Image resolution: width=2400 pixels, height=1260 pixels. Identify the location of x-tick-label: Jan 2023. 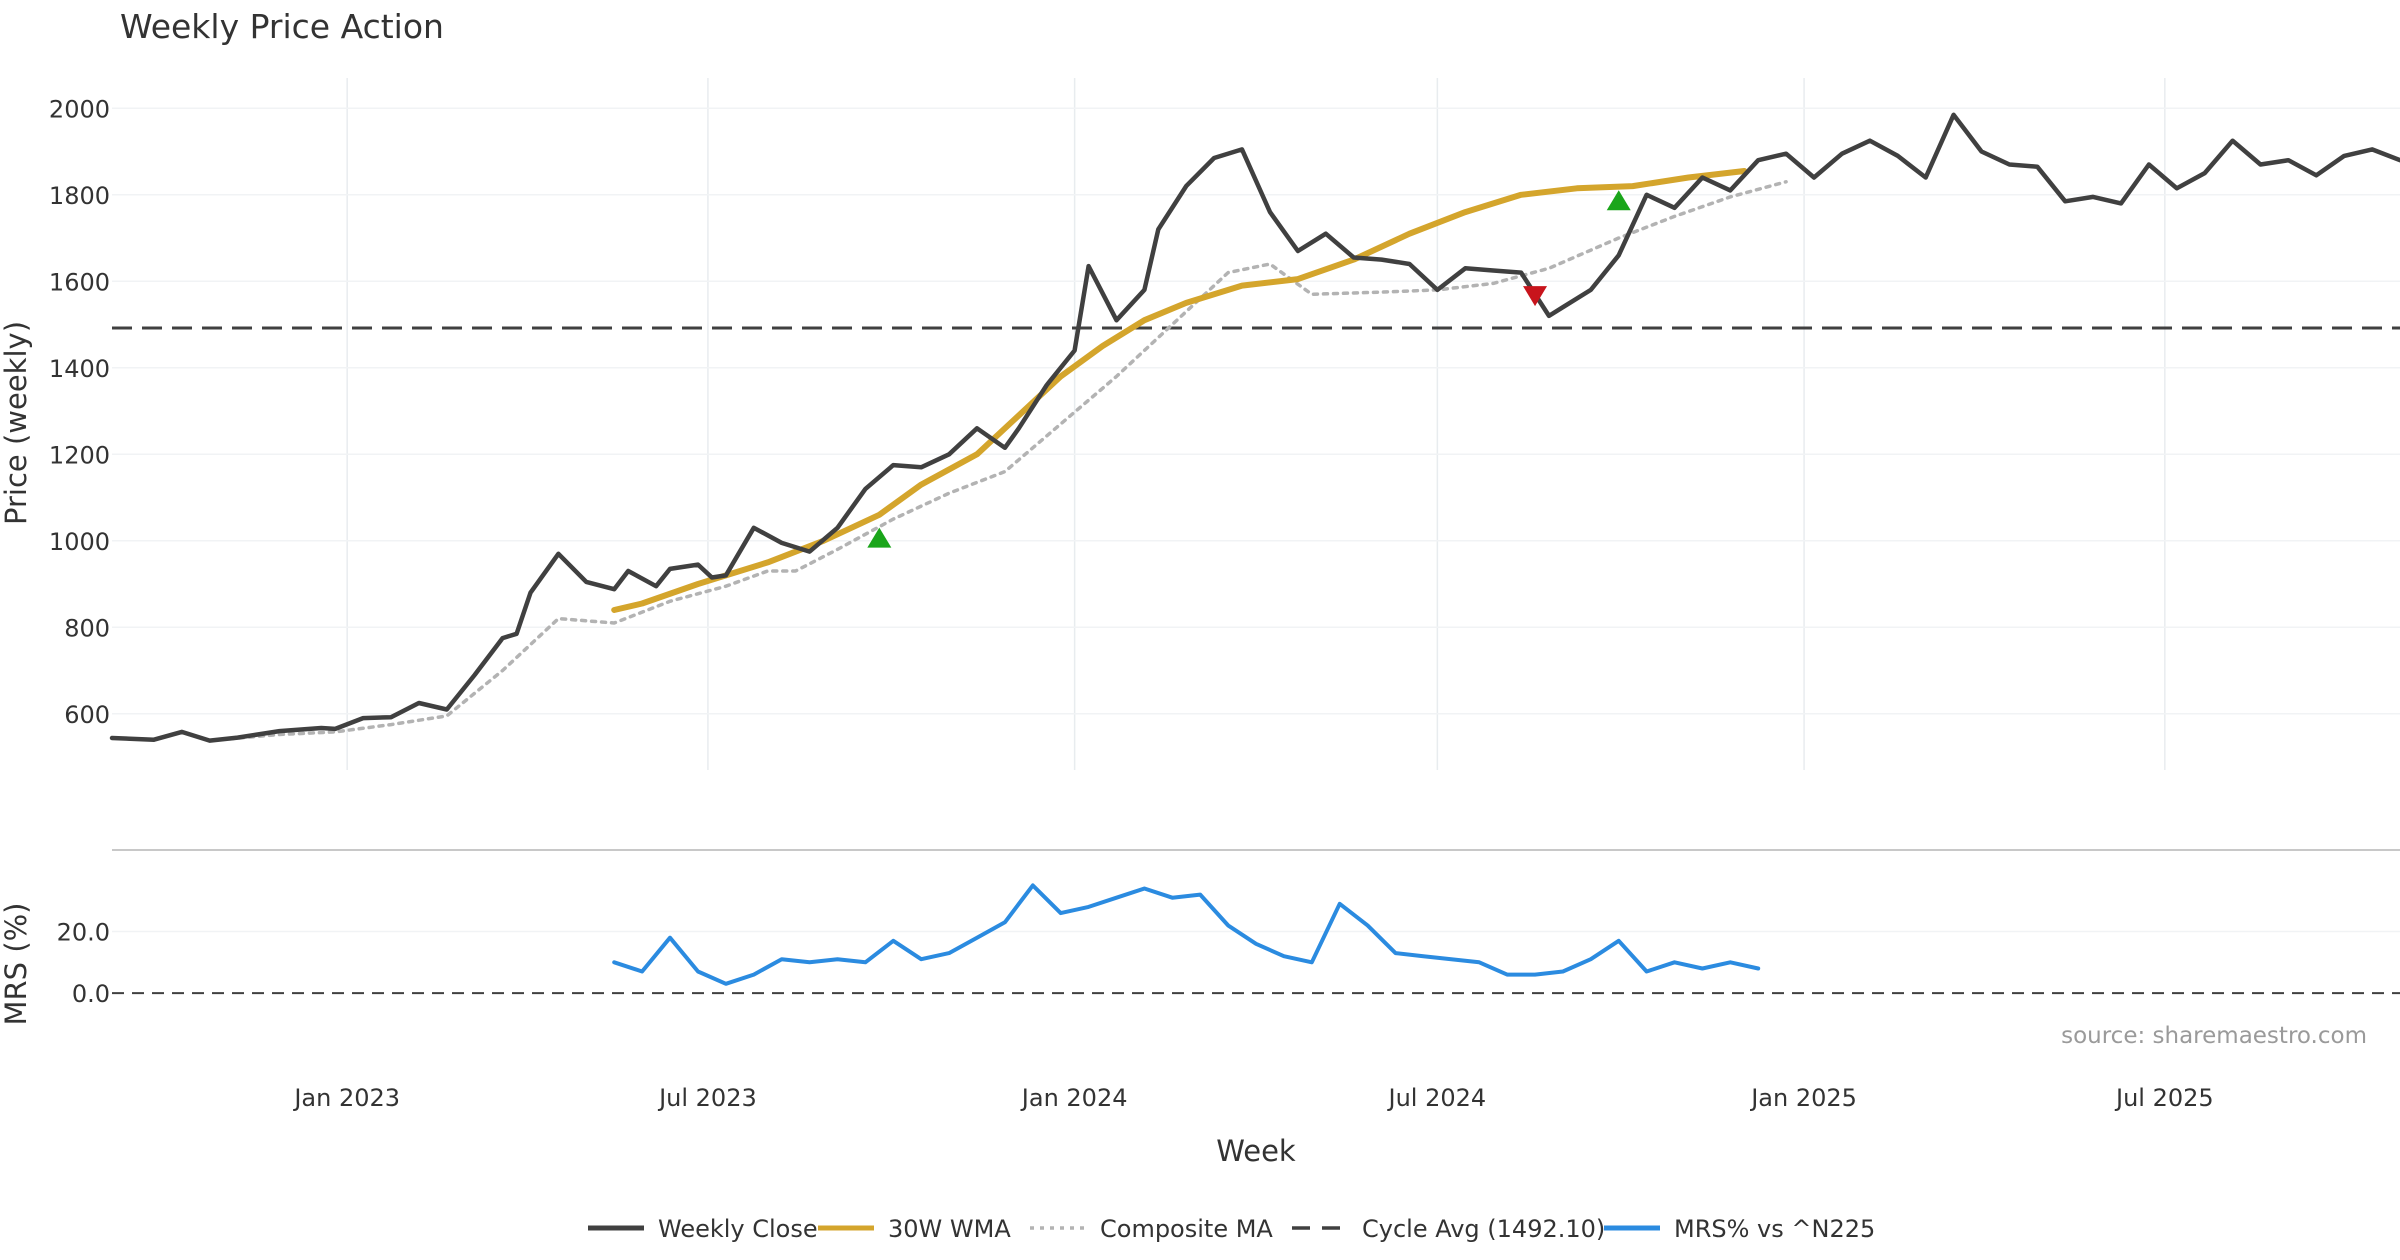
(346, 1098).